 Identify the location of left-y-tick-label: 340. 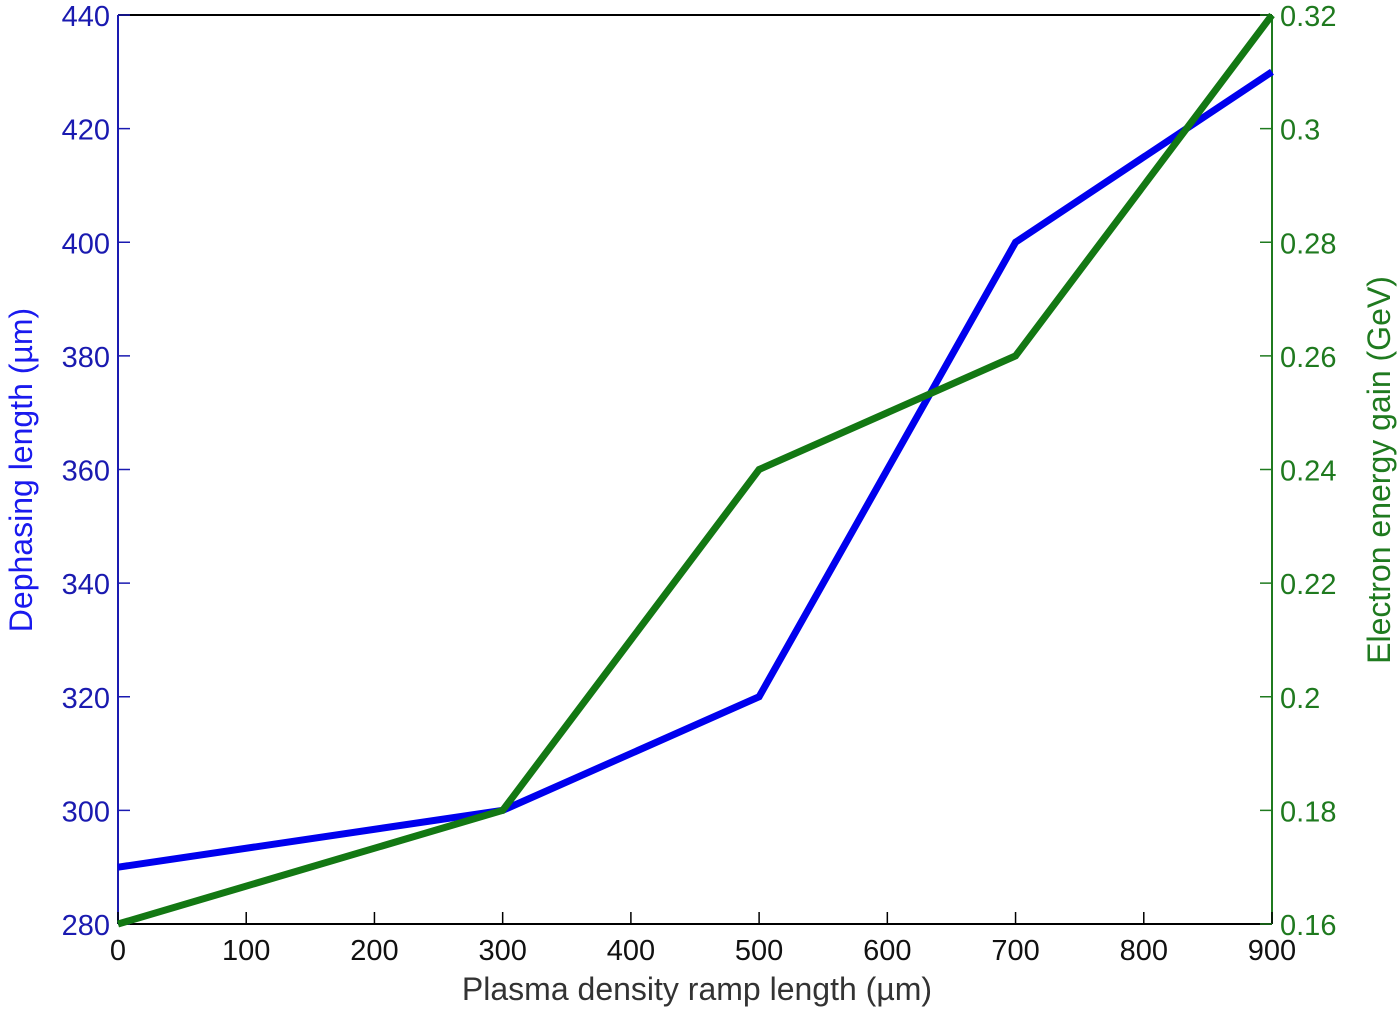
(86, 585).